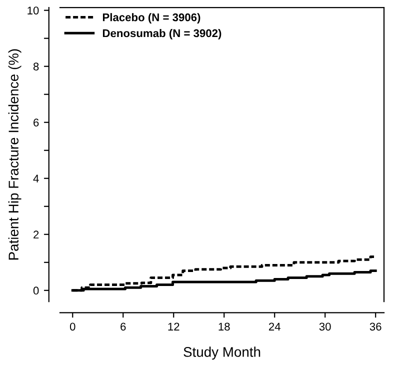 Image resolution: width=400 pixels, height=377 pixels. I want to click on y-tick-label: 2, so click(36, 234).